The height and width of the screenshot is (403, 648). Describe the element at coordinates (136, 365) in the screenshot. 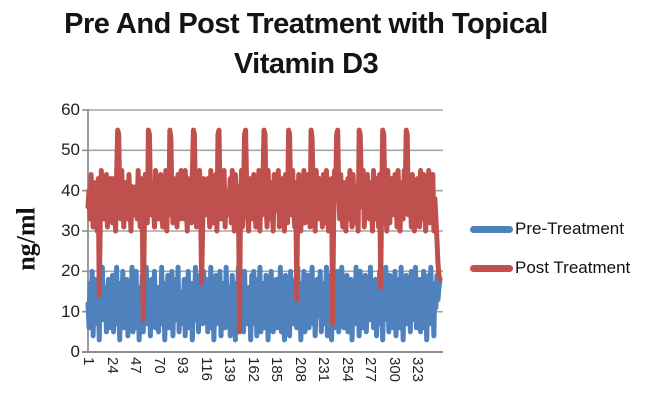

I see `x-tick-label-47: 47` at that location.